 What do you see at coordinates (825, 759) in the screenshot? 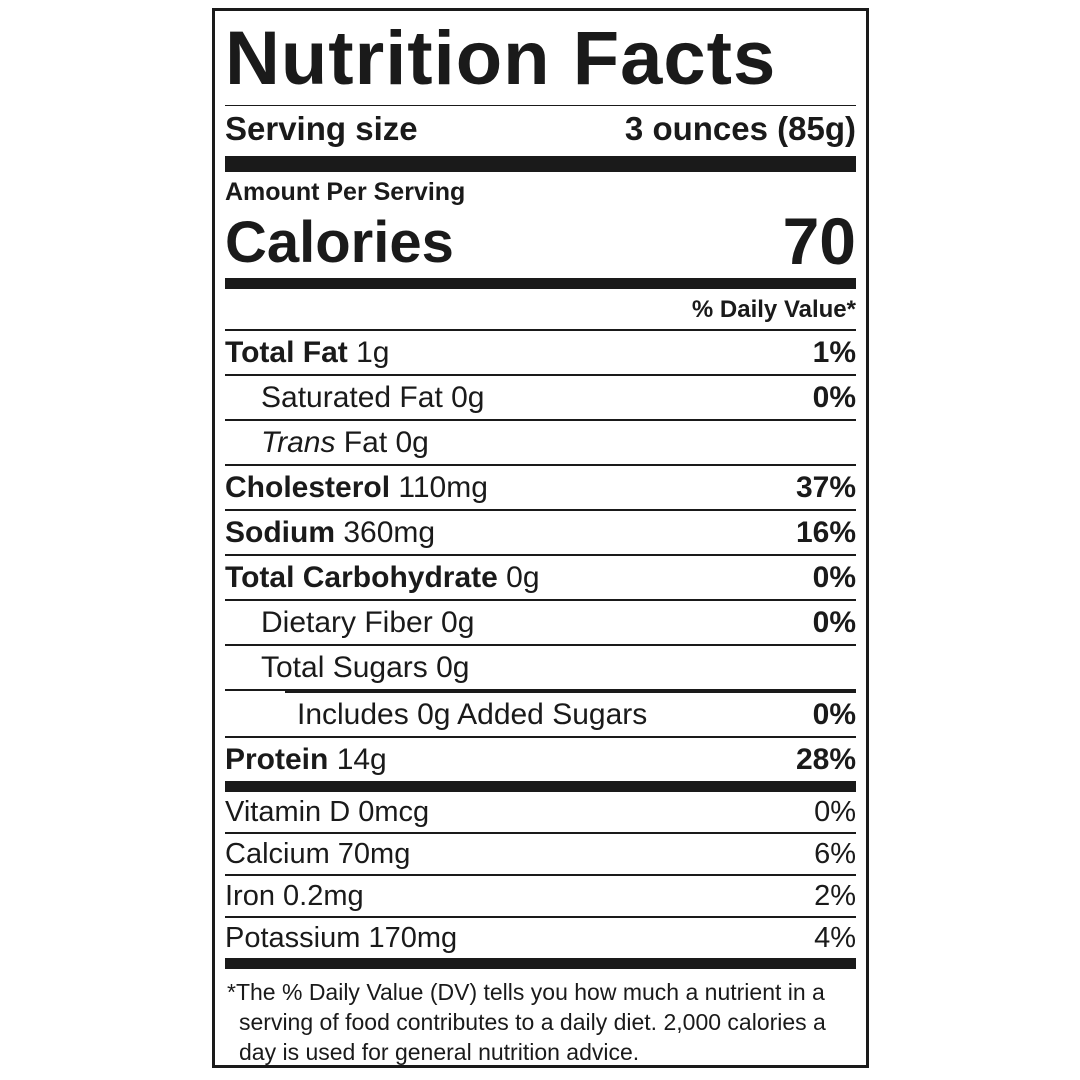
I see `nutrient-daily-value: 28%` at bounding box center [825, 759].